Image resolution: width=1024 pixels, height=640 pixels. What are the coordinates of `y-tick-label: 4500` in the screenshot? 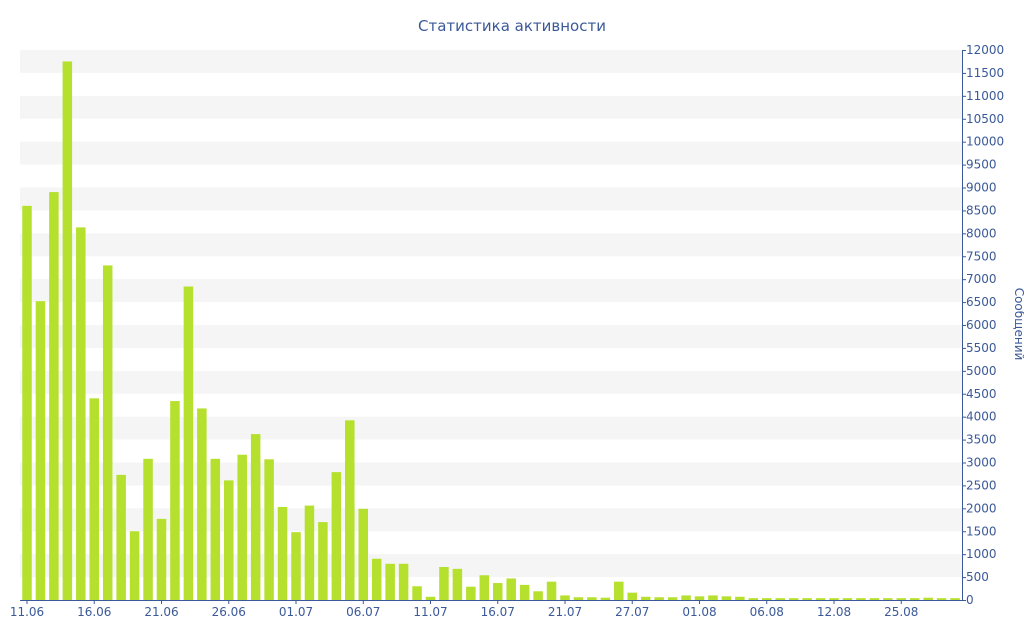 It's located at (981, 394).